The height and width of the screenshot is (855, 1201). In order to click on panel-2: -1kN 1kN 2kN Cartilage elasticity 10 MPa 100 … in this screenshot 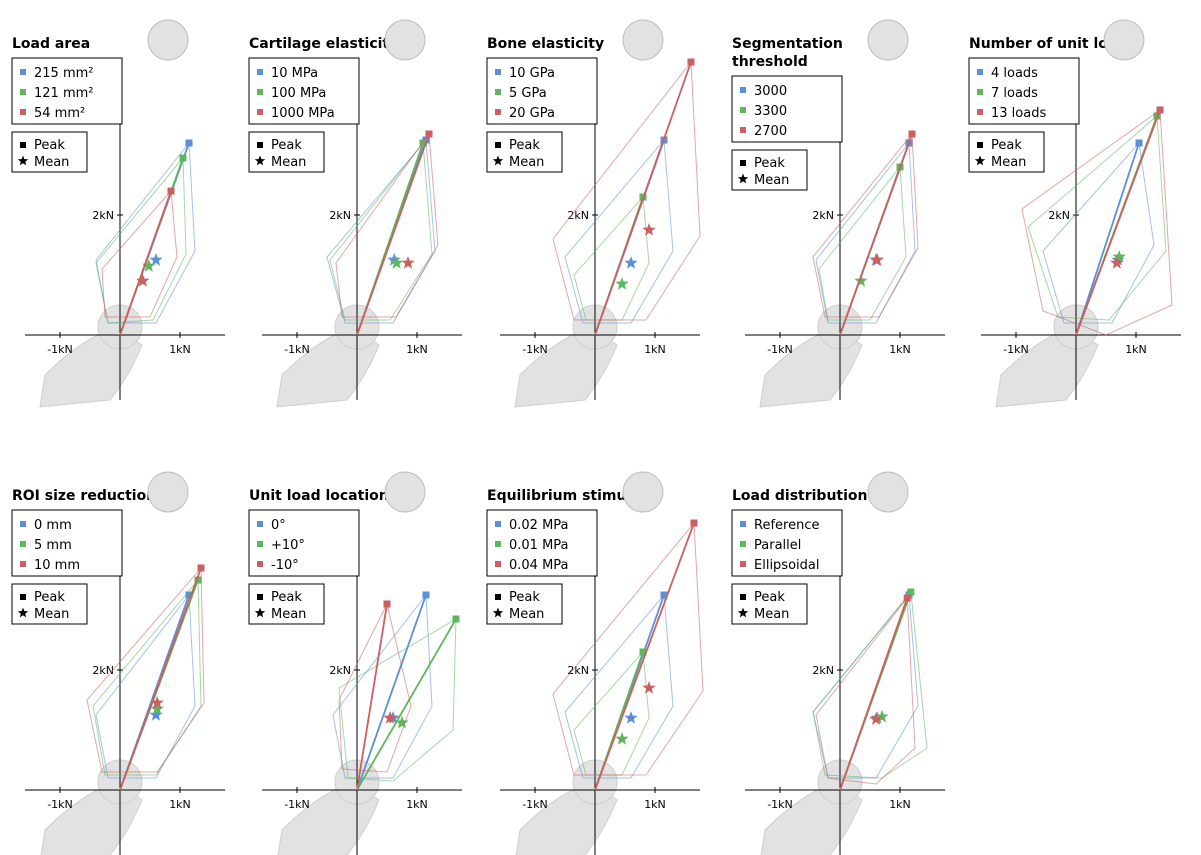, I will do `click(355, 213)`.